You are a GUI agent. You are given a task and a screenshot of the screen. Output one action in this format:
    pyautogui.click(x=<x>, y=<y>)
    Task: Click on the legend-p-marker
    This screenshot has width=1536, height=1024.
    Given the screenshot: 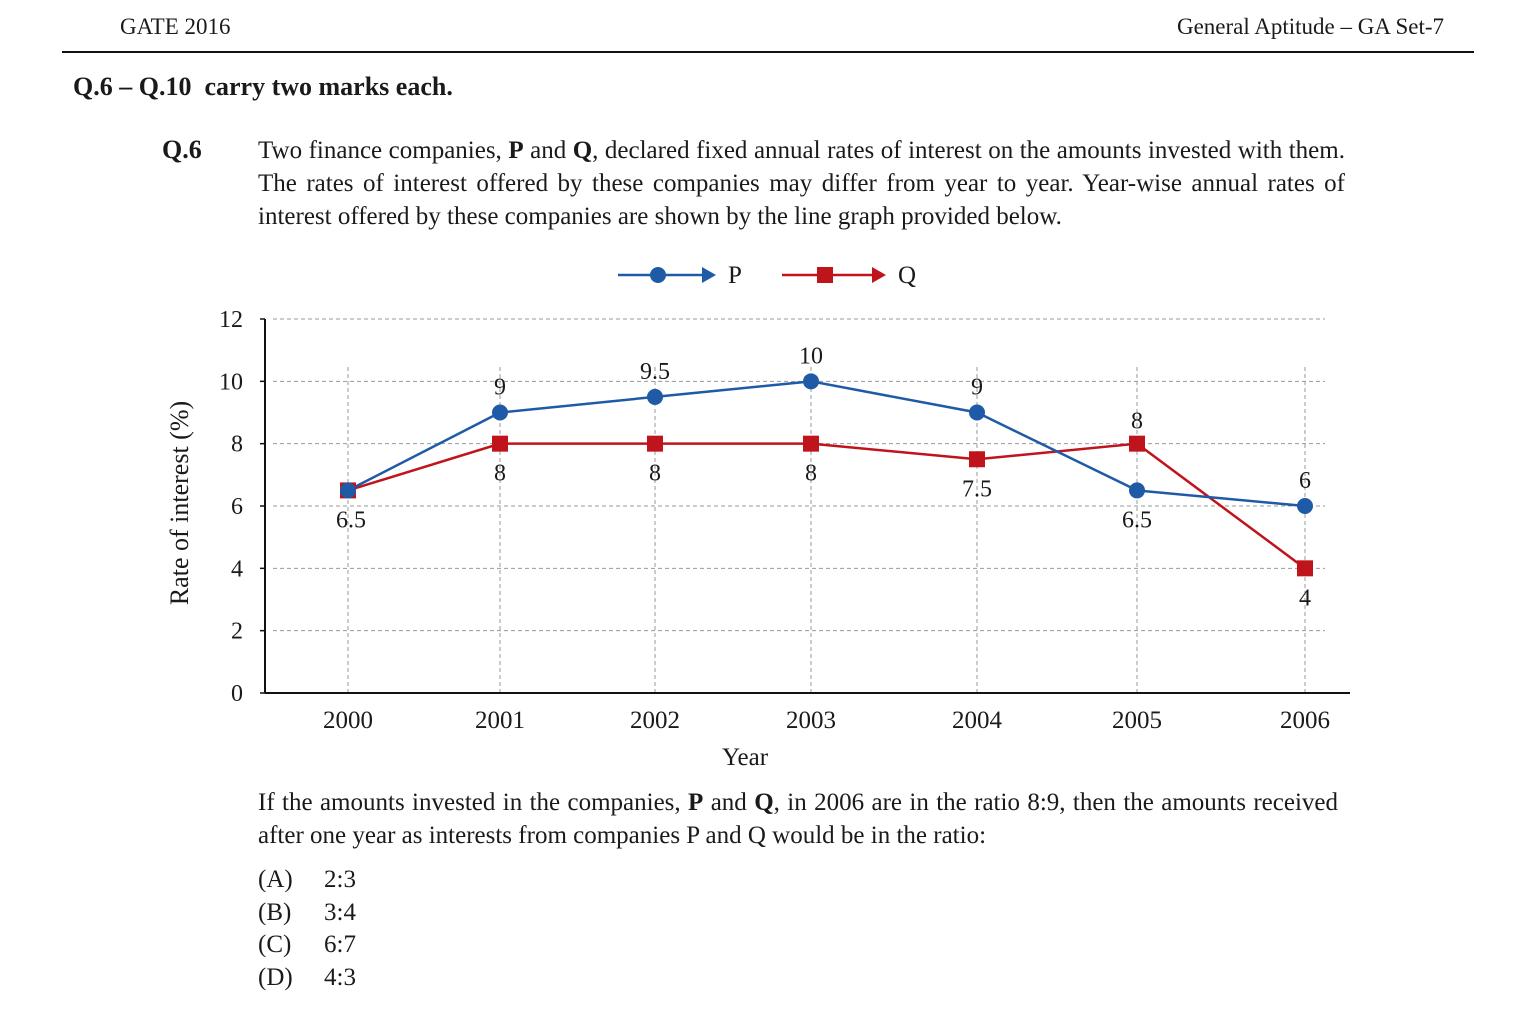 What is the action you would take?
    pyautogui.click(x=658, y=275)
    